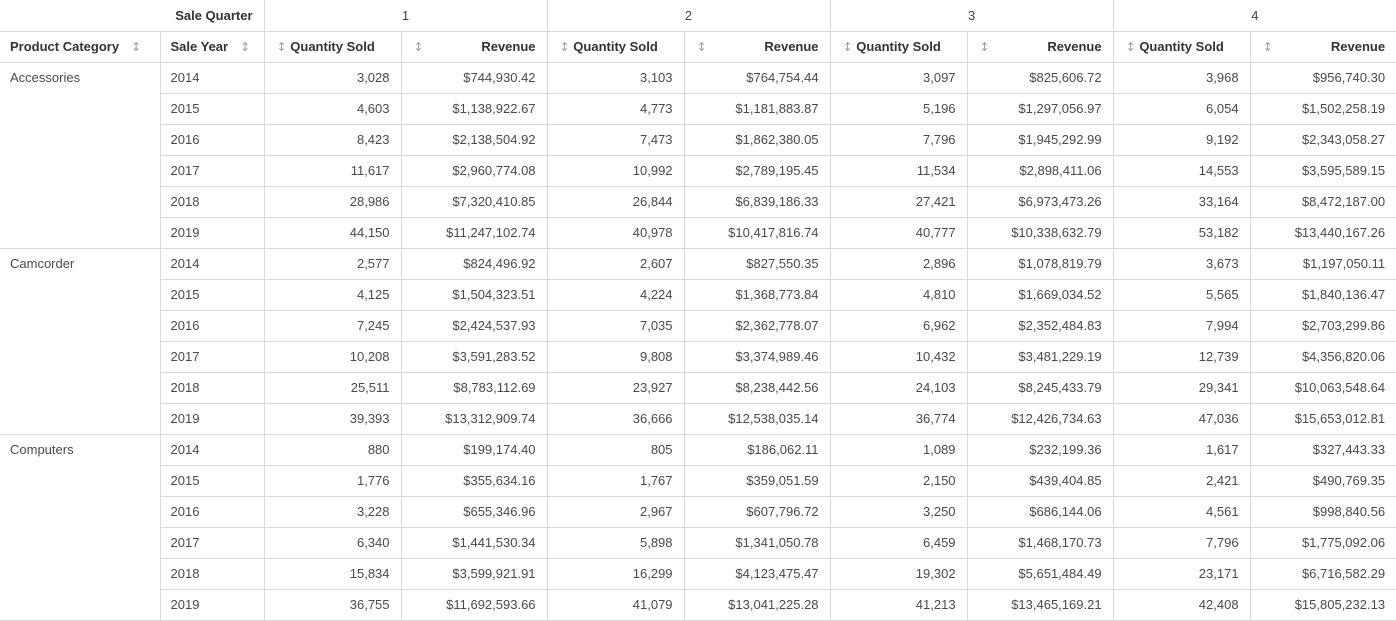 The image size is (1396, 621). Describe the element at coordinates (899, 264) in the screenshot. I see `quantity-sold-cell: 2,896` at that location.